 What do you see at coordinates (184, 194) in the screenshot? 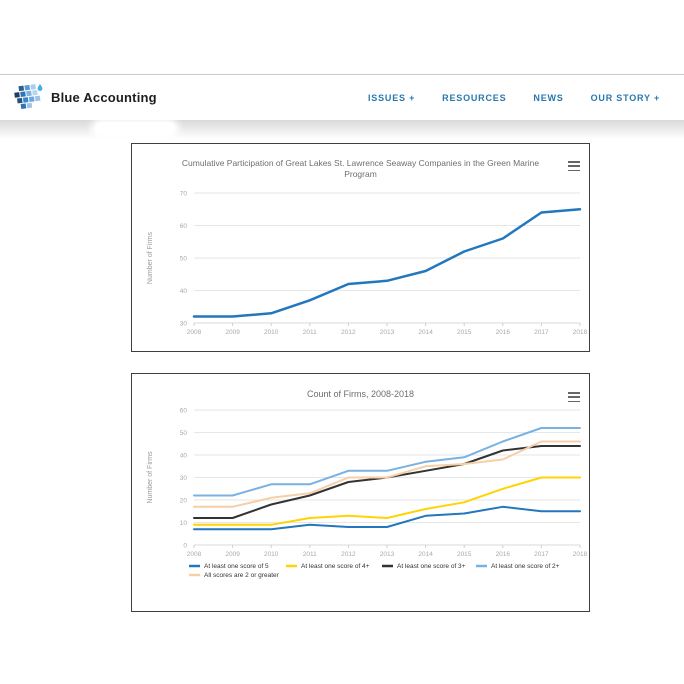
I see `svg-text: 70` at bounding box center [184, 194].